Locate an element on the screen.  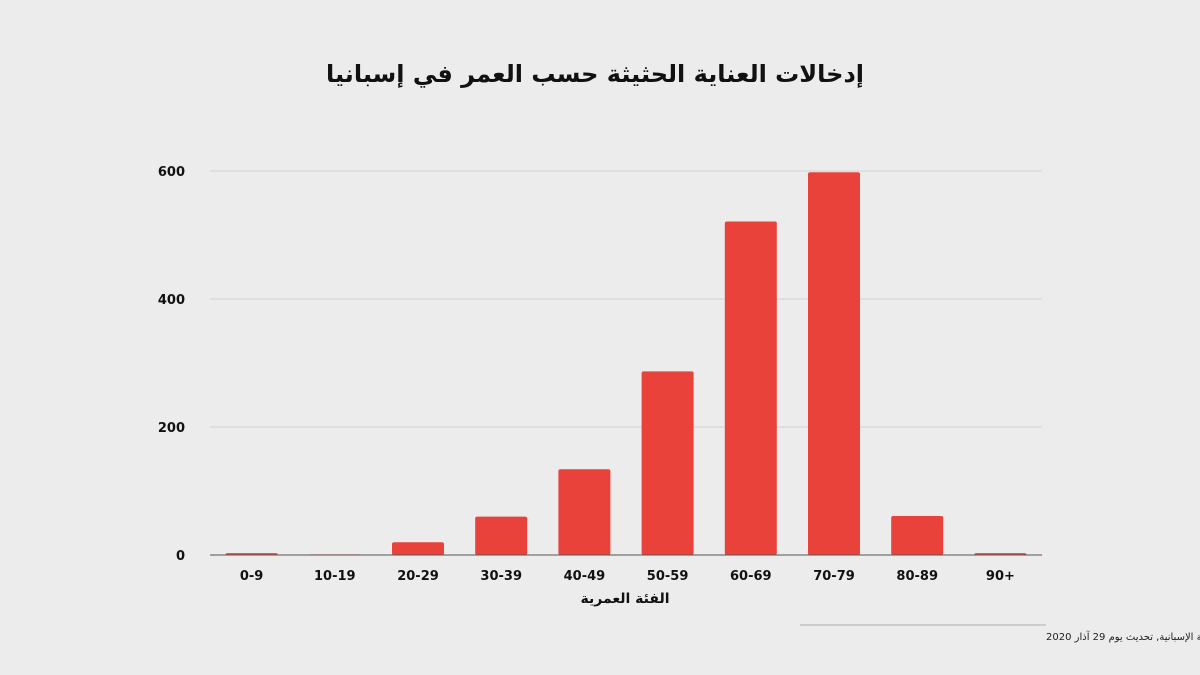
x-tick-label: 0-9 is located at coordinates (252, 576).